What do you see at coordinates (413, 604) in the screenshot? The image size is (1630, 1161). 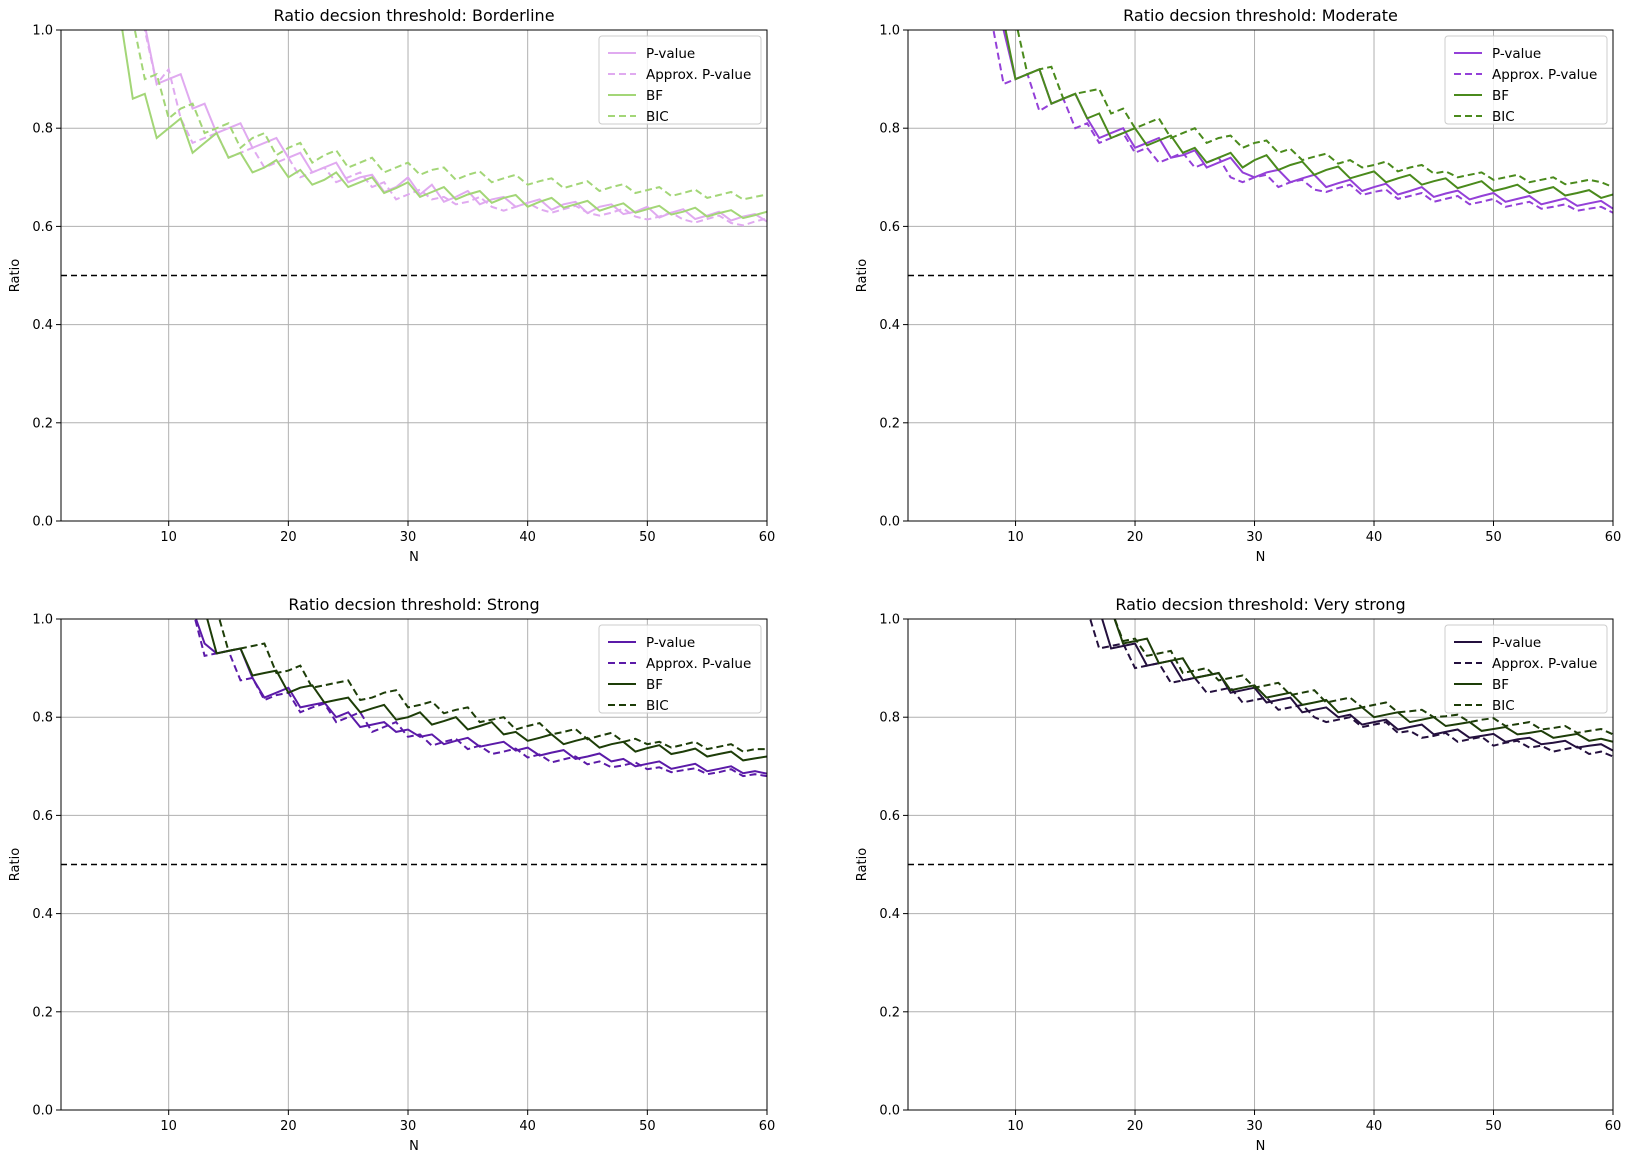 I see `chart-title: Ratio decsion threshold: Strong` at bounding box center [413, 604].